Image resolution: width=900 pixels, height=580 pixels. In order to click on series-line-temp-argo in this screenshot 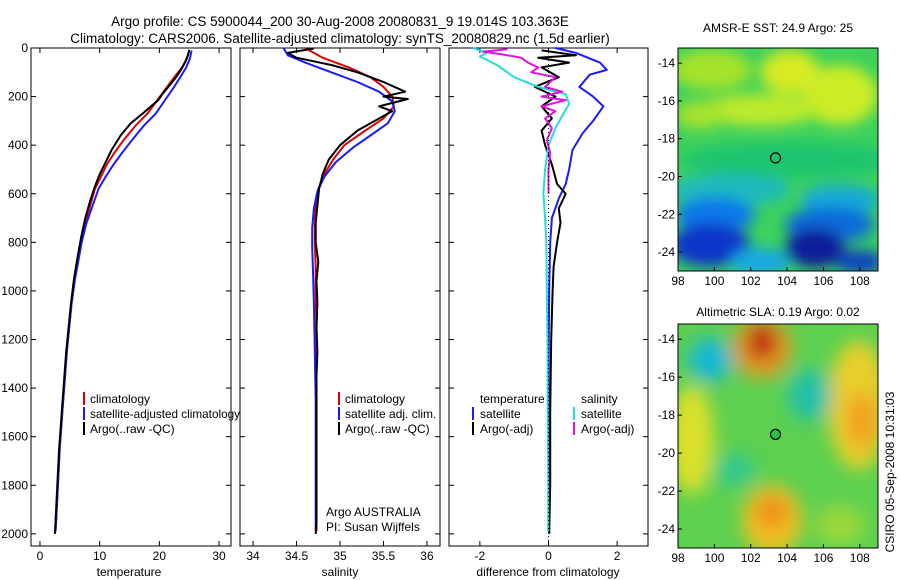, I will do `click(555, 291)`.